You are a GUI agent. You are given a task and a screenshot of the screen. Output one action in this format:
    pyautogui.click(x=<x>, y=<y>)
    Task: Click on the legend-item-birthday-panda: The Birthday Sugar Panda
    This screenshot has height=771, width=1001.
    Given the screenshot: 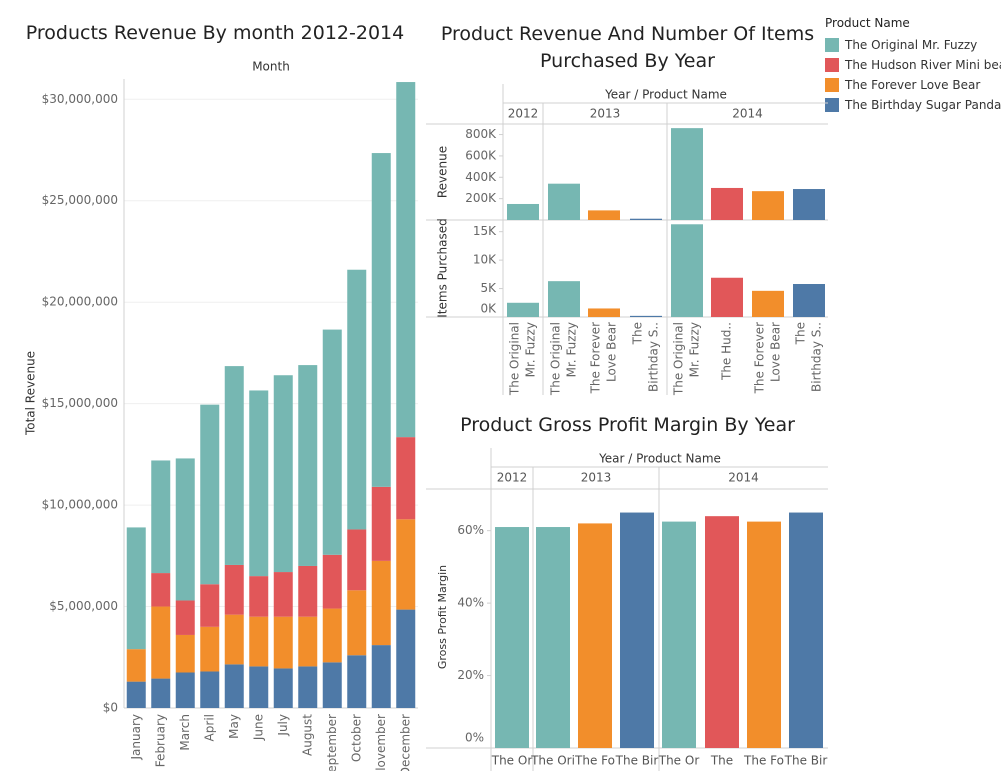 What is the action you would take?
    pyautogui.click(x=913, y=105)
    